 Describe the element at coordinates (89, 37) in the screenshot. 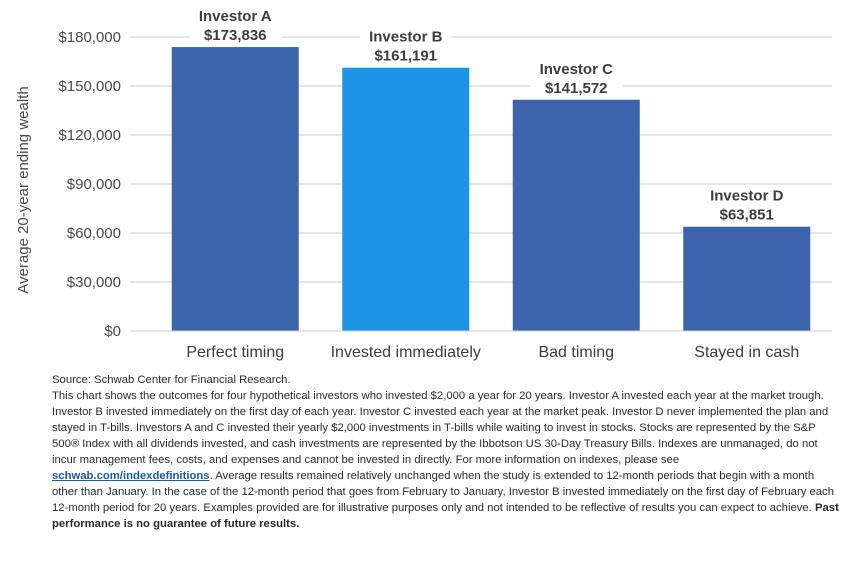

I see `y-tick-label: $180,000` at that location.